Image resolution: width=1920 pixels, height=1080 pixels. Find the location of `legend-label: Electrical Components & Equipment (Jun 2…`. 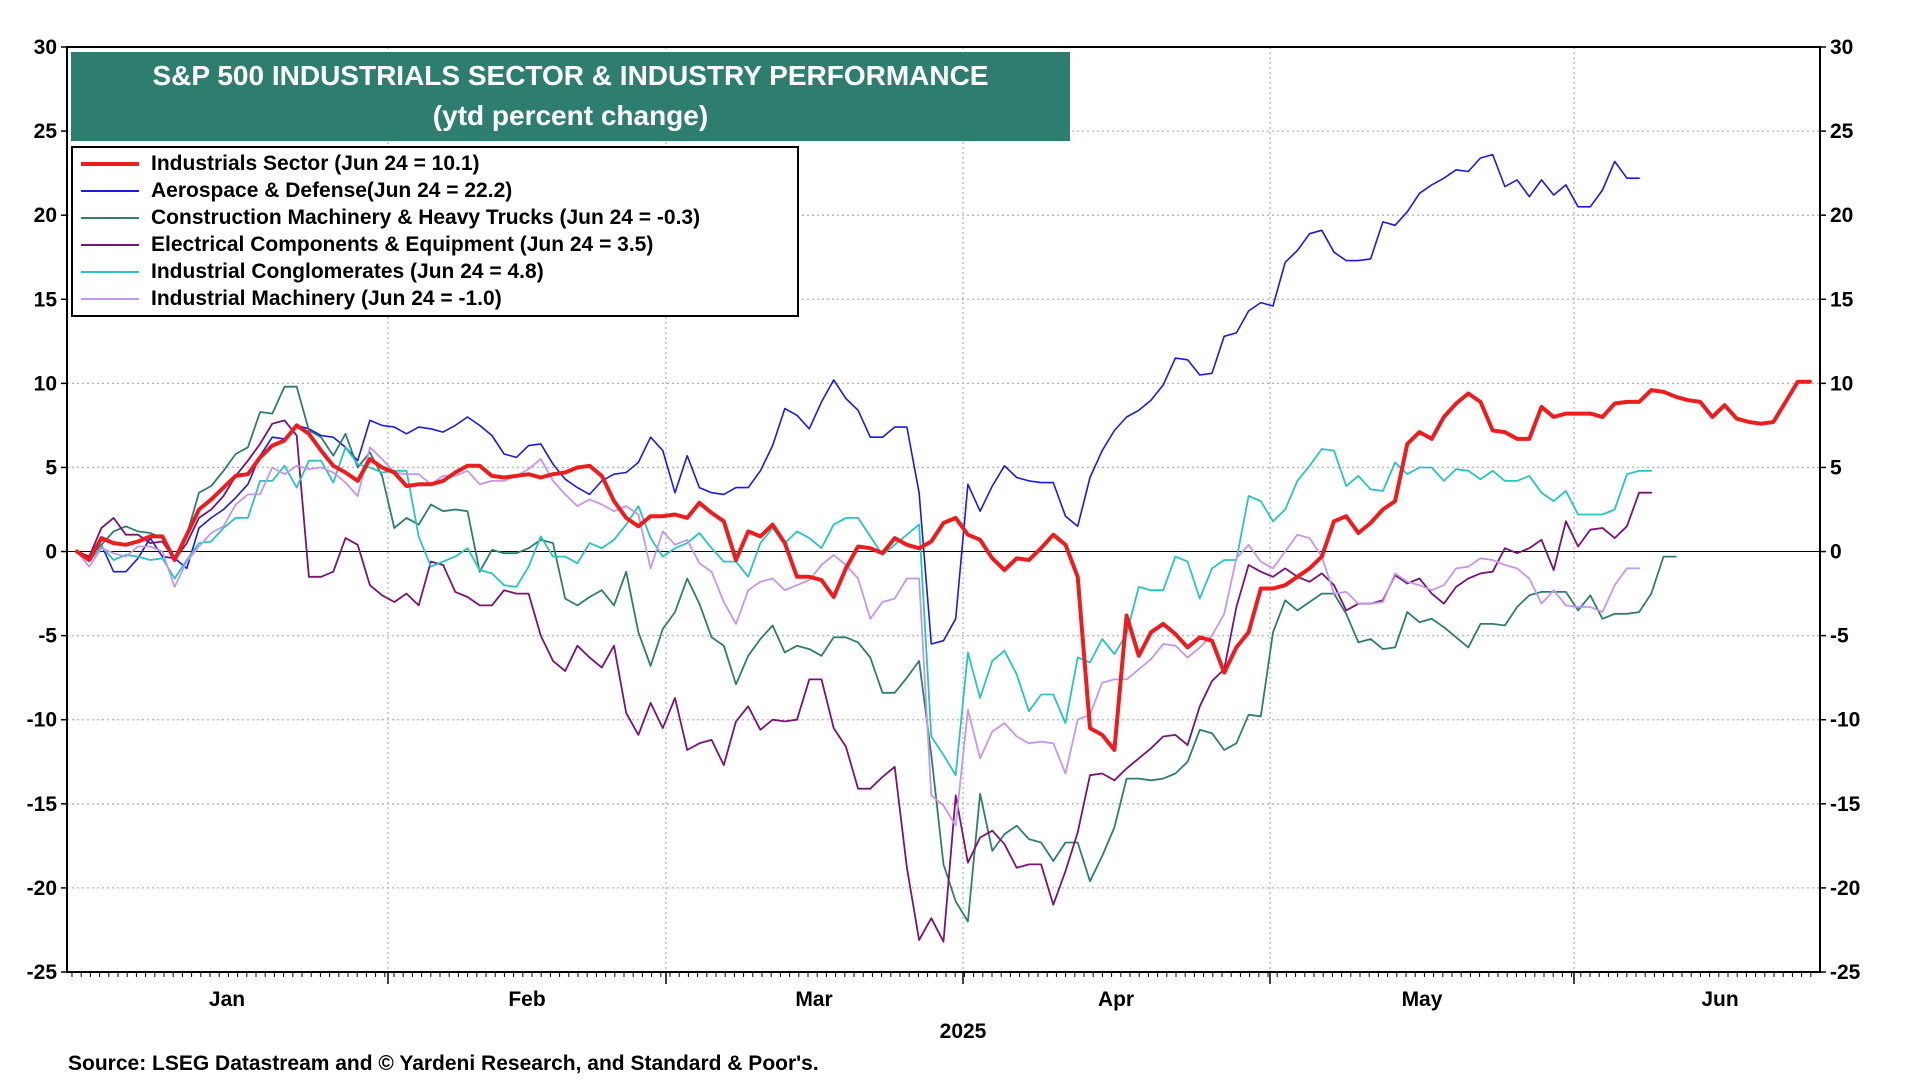

legend-label: Electrical Components & Equipment (Jun 2… is located at coordinates (402, 244).